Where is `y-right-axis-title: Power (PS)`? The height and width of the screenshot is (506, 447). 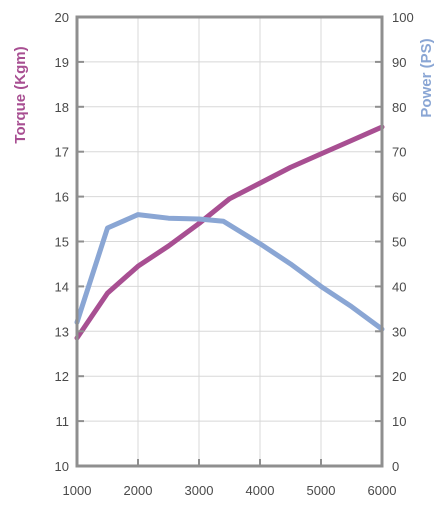
y-right-axis-title: Power (PS) is located at coordinates (426, 77).